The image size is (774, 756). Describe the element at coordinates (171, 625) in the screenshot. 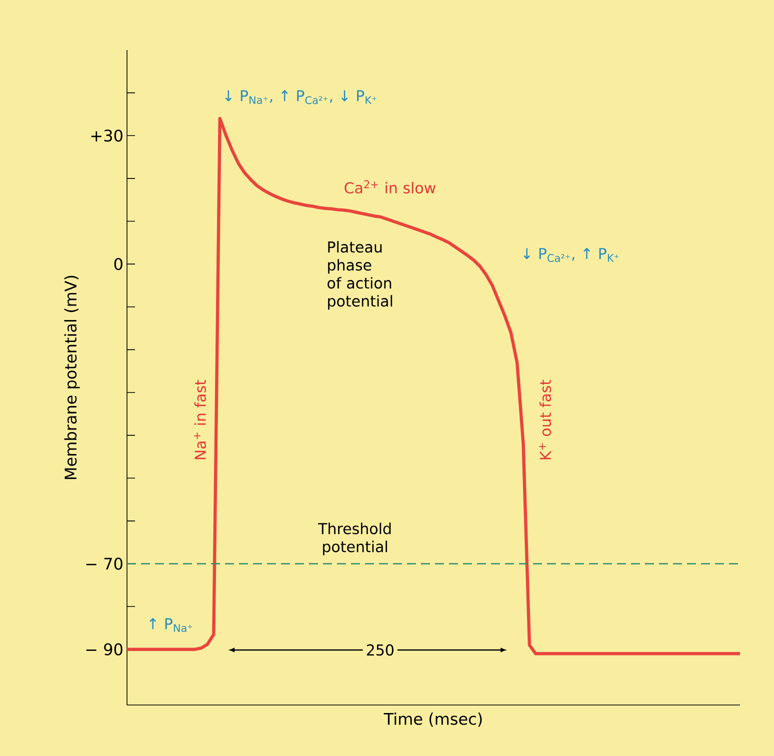

I see `annotation: ↑ P$_{Na⁺}$` at that location.